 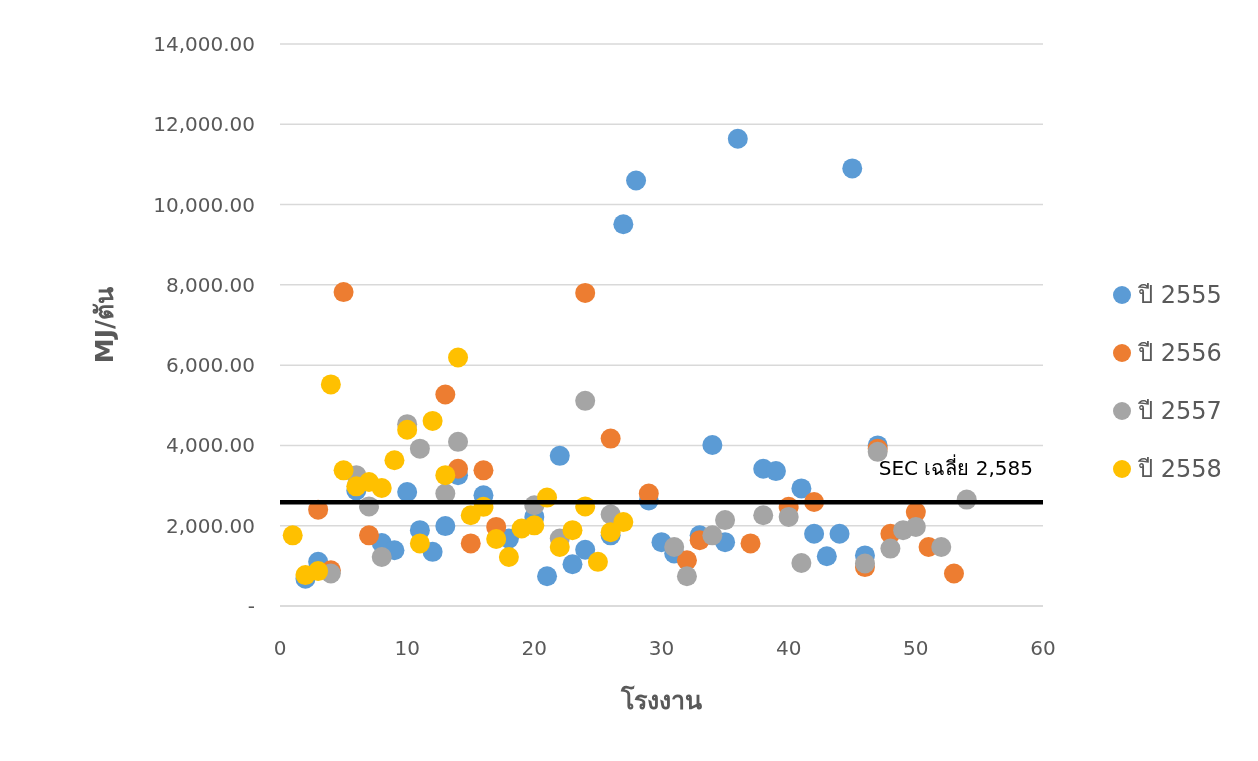 I want to click on x-tick-label: 60, so click(x=1043, y=648).